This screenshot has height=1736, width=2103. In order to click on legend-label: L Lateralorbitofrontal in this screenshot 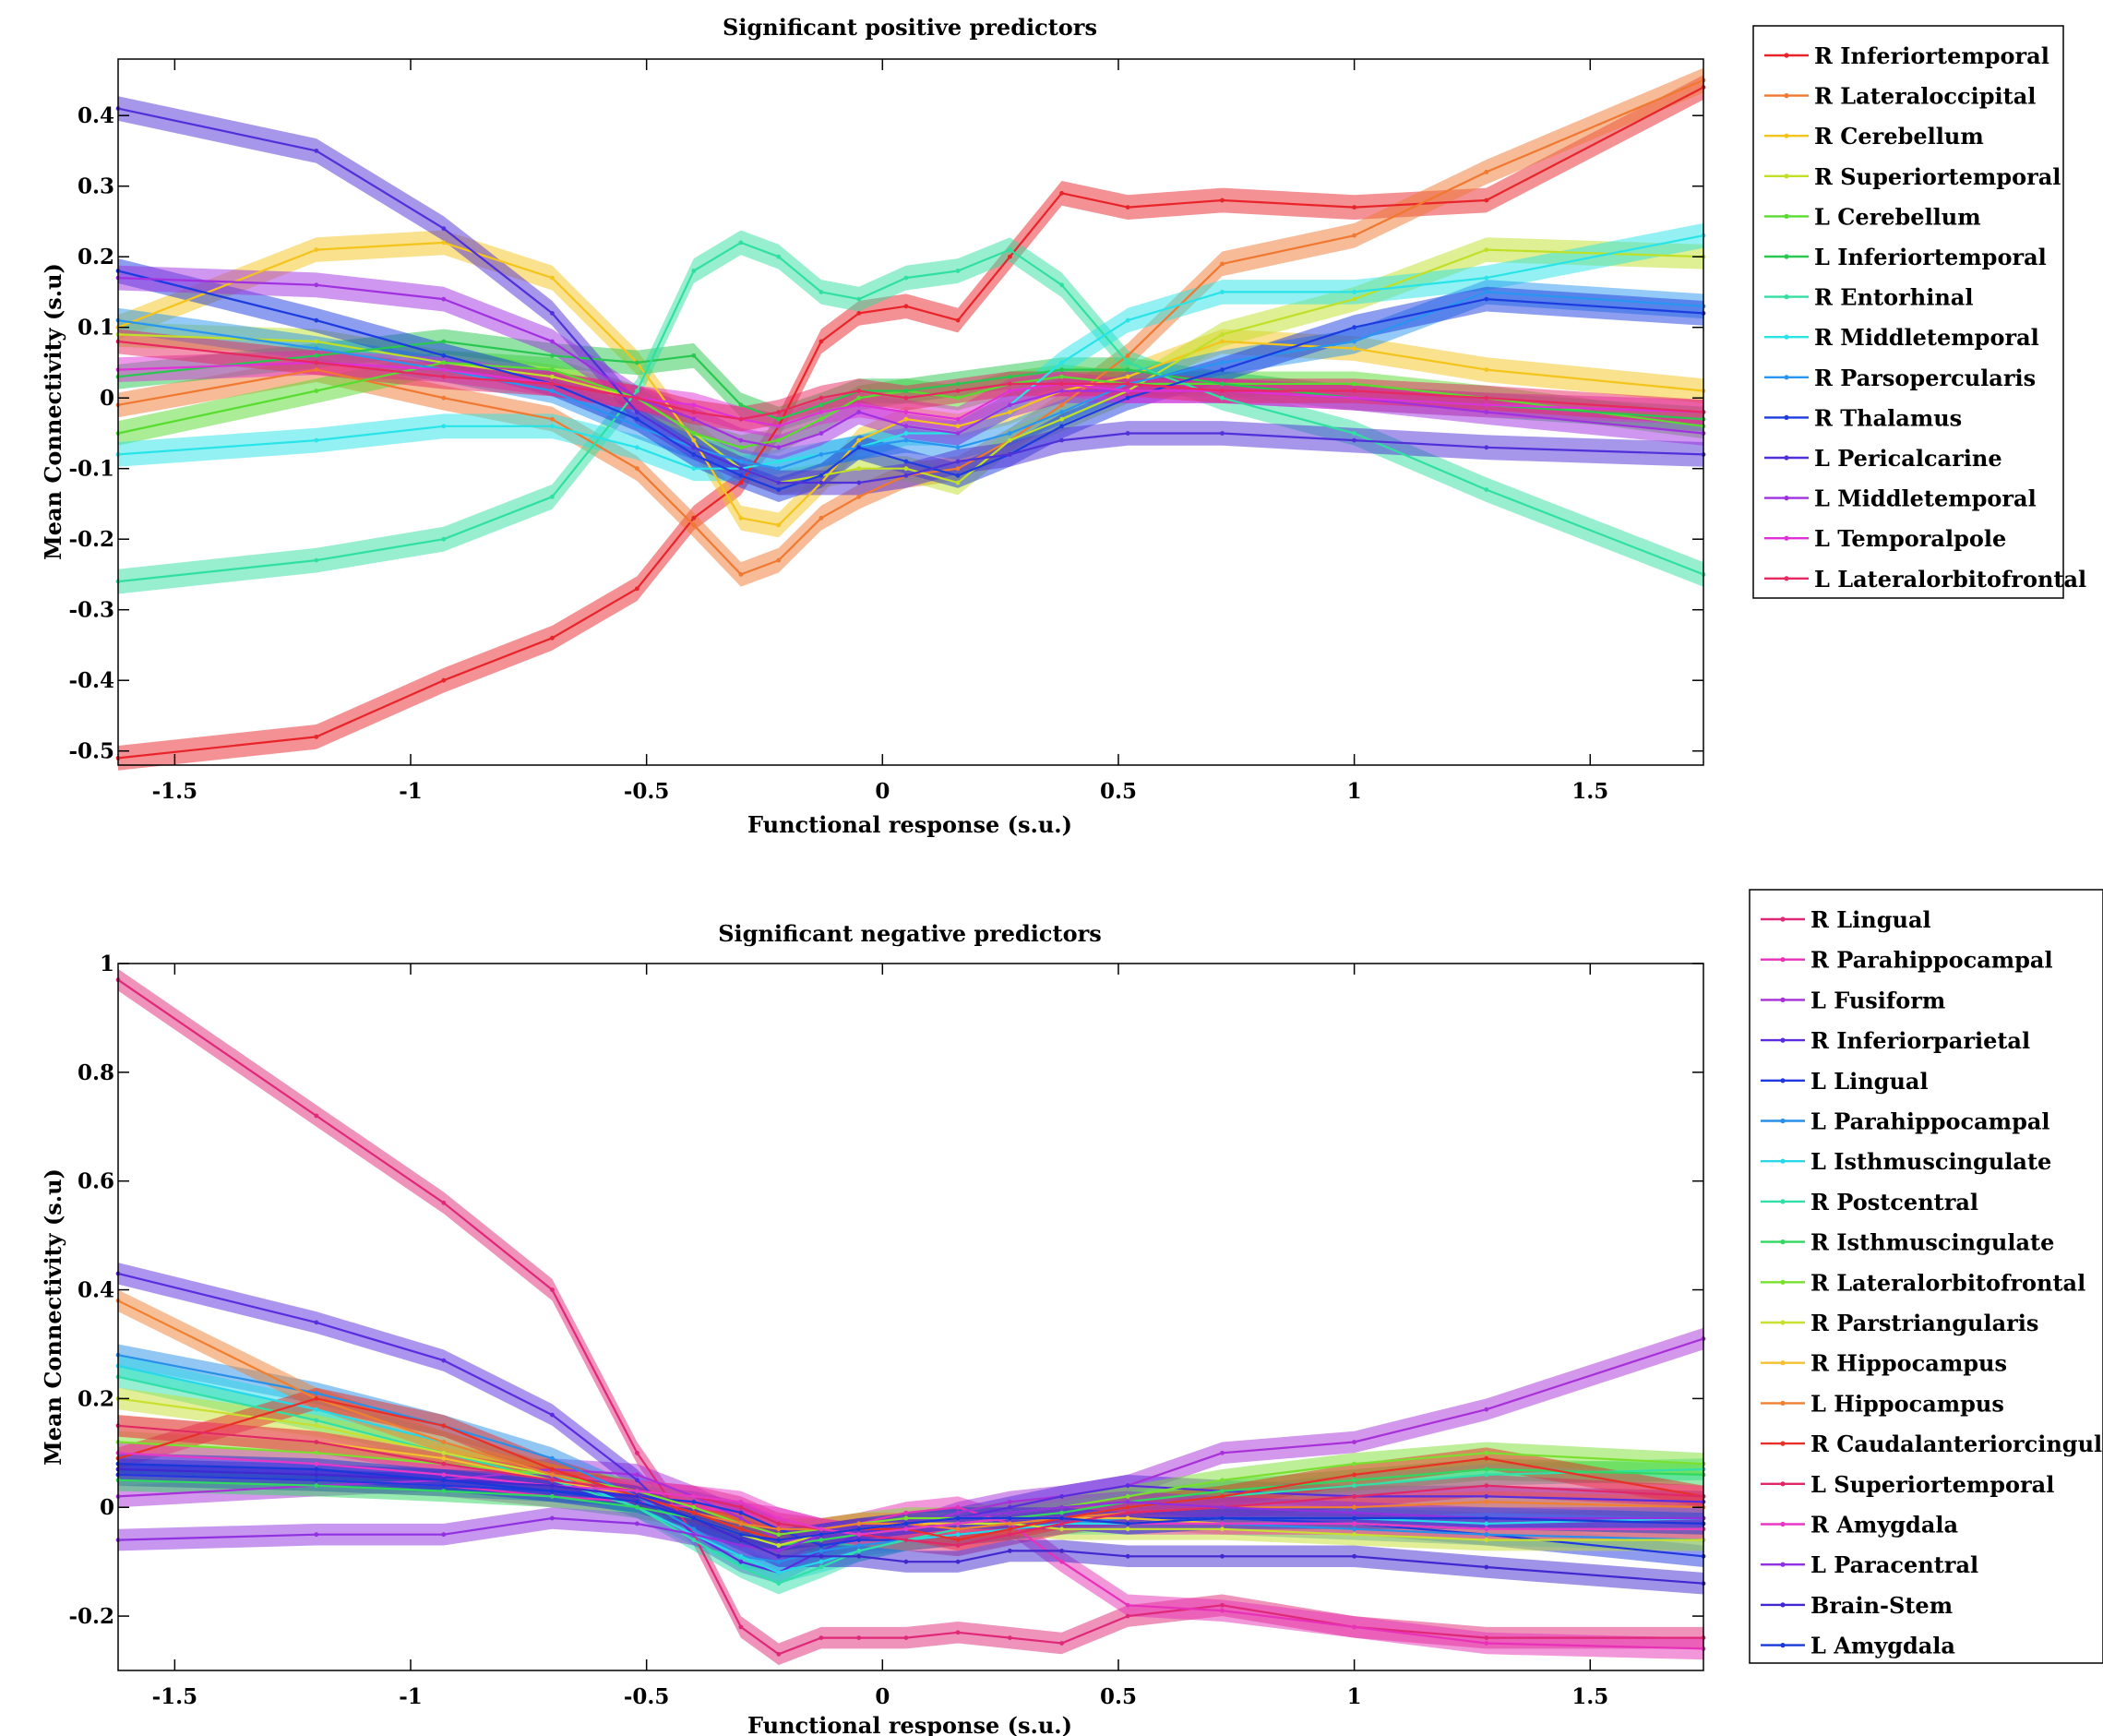, I will do `click(1950, 579)`.